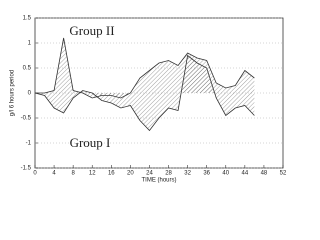 This screenshot has height=240, width=320. I want to click on annotation: Group II, so click(91, 30).